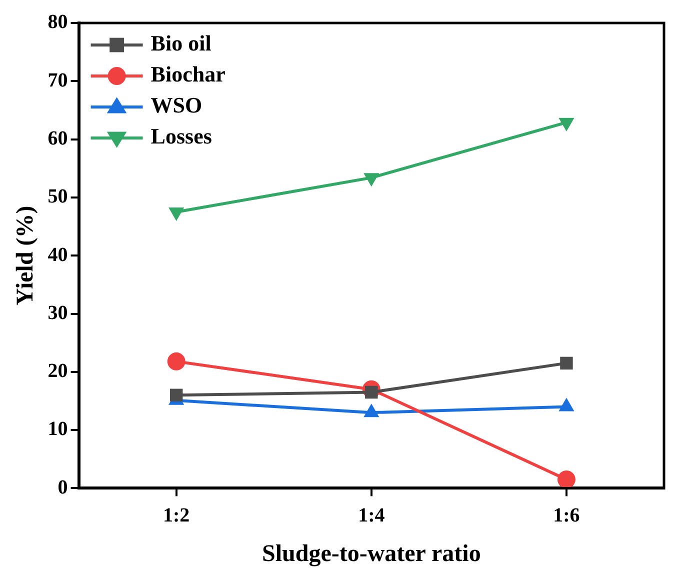  What do you see at coordinates (176, 105) in the screenshot?
I see `legend-label: WSO` at bounding box center [176, 105].